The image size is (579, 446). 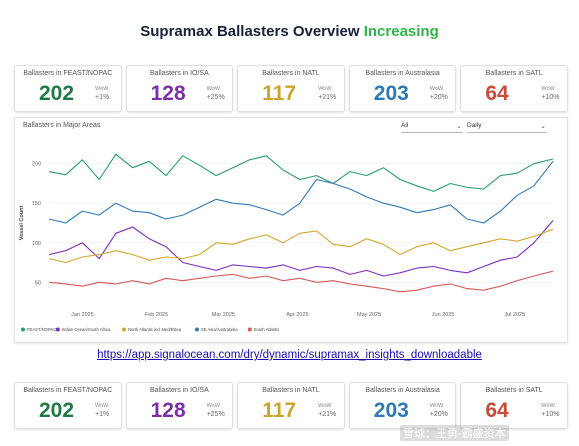 I want to click on y-tick-label: 50, so click(x=38, y=283).